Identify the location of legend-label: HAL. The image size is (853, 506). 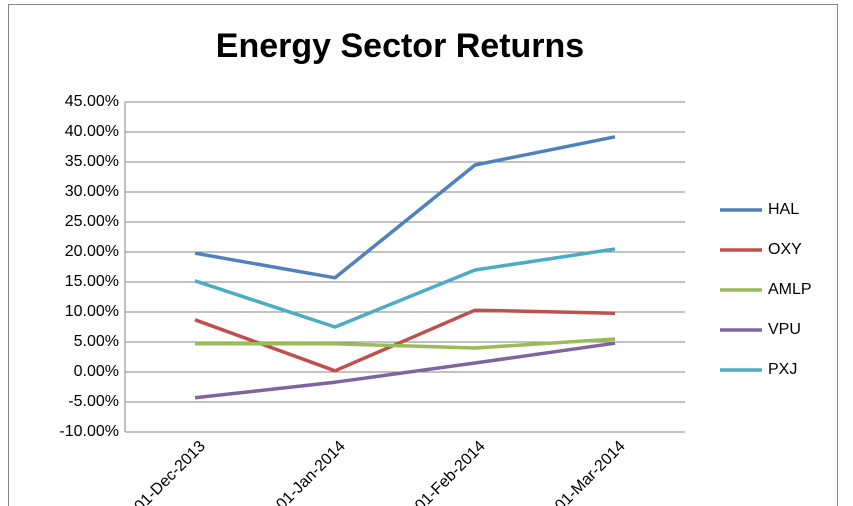
(783, 209).